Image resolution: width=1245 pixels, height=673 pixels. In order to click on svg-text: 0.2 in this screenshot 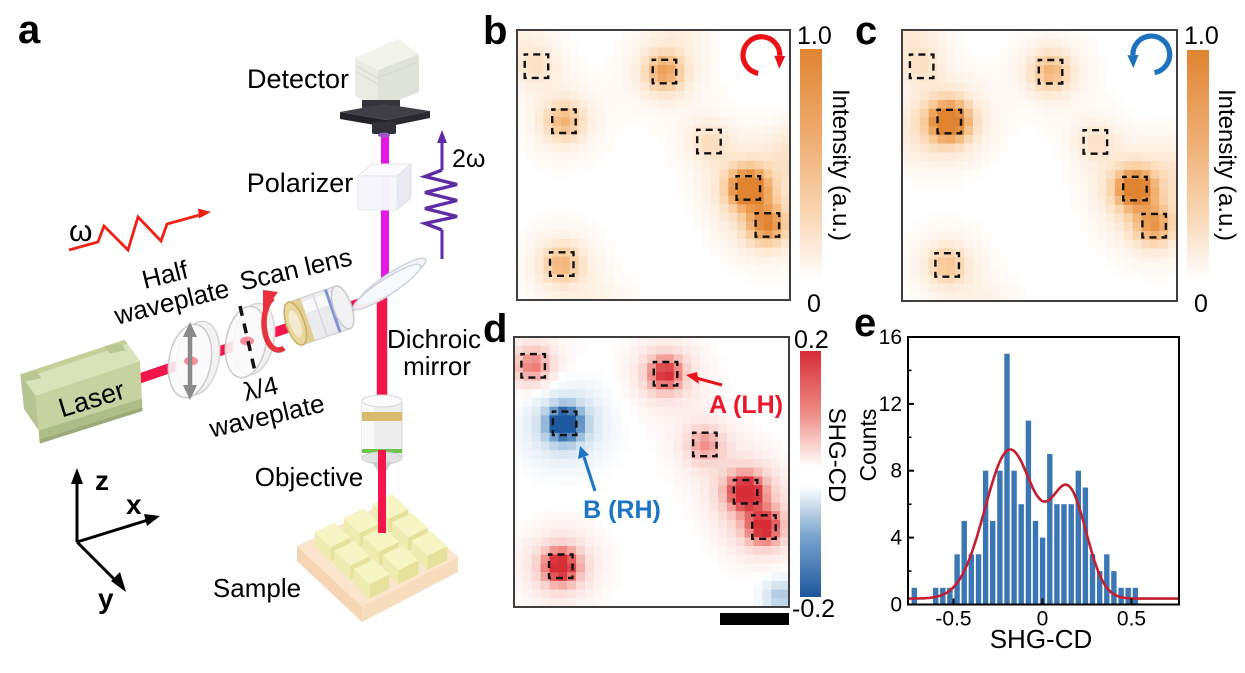, I will do `click(811, 340)`.